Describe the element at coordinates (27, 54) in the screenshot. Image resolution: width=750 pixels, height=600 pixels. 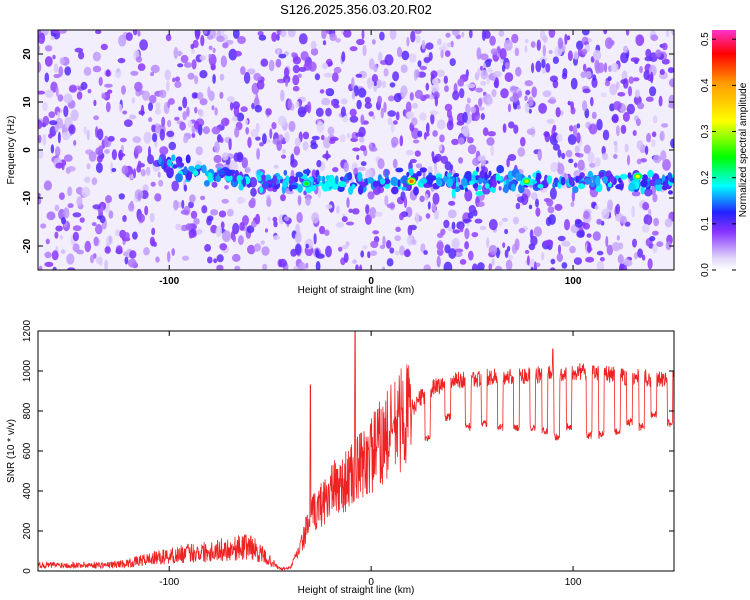
I see `y-tick-label: 20` at that location.